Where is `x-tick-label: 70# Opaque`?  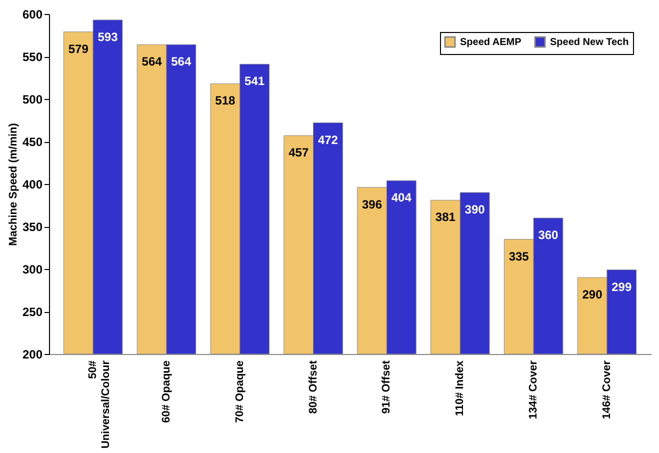 x-tick-label: 70# Opaque is located at coordinates (240, 391).